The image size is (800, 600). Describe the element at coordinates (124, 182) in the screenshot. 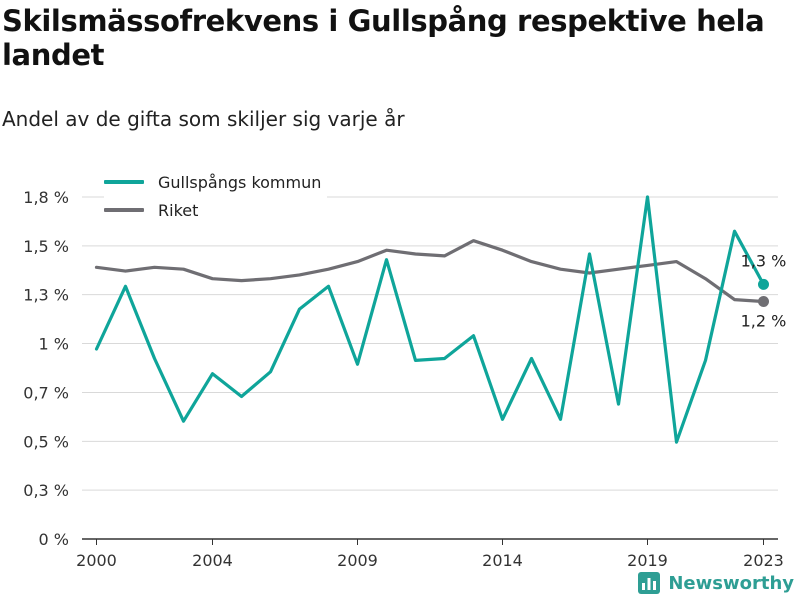

I see `legend-swatch-kommun` at that location.